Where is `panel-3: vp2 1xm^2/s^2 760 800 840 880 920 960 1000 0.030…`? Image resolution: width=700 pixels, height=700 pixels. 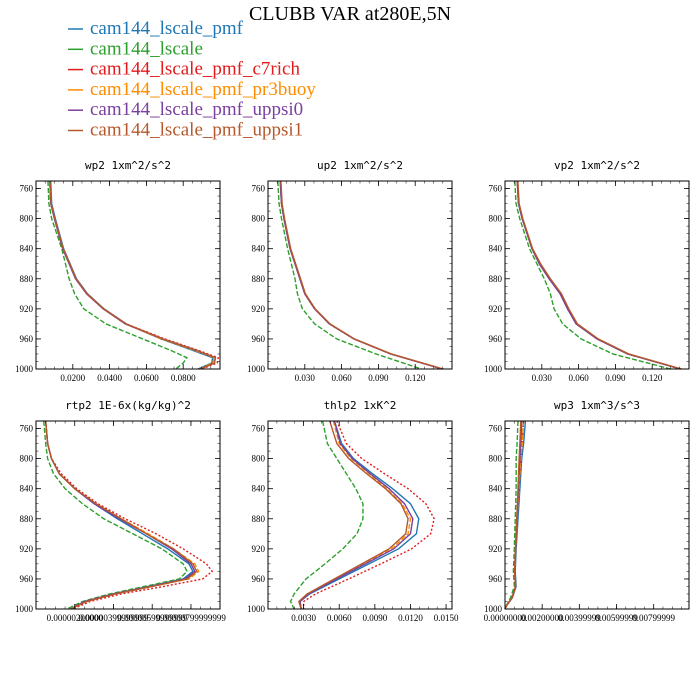
panel-3: vp2 1xm^2/s^2 760 800 840 880 920 960 1000 0.030… is located at coordinates (587, 271).